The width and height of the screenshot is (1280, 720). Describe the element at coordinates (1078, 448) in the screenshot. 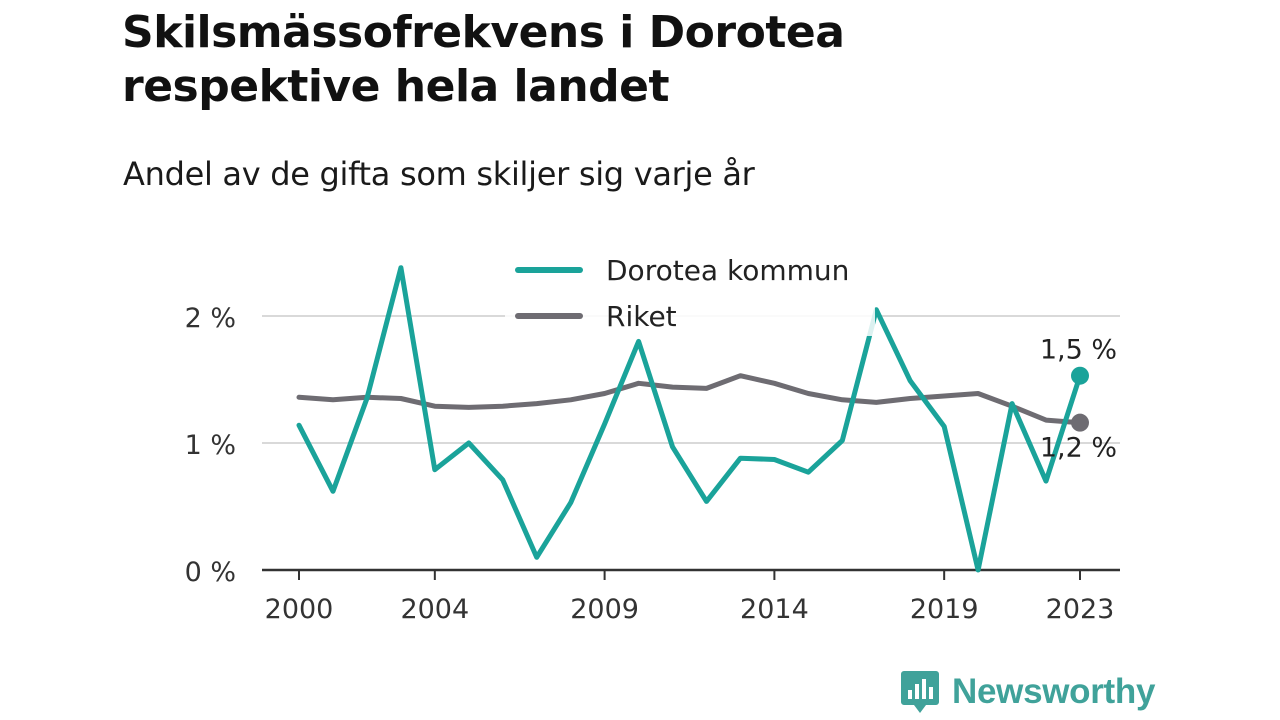

I see `riket-end-label: 1,2 %` at that location.